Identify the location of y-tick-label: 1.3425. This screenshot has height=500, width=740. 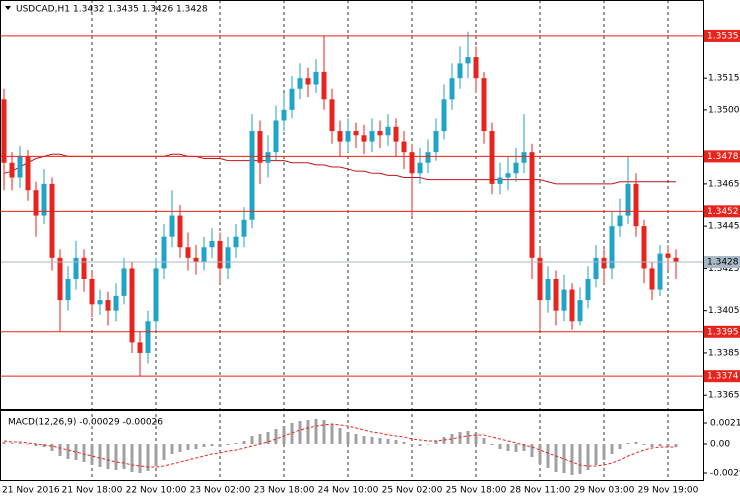
(724, 269).